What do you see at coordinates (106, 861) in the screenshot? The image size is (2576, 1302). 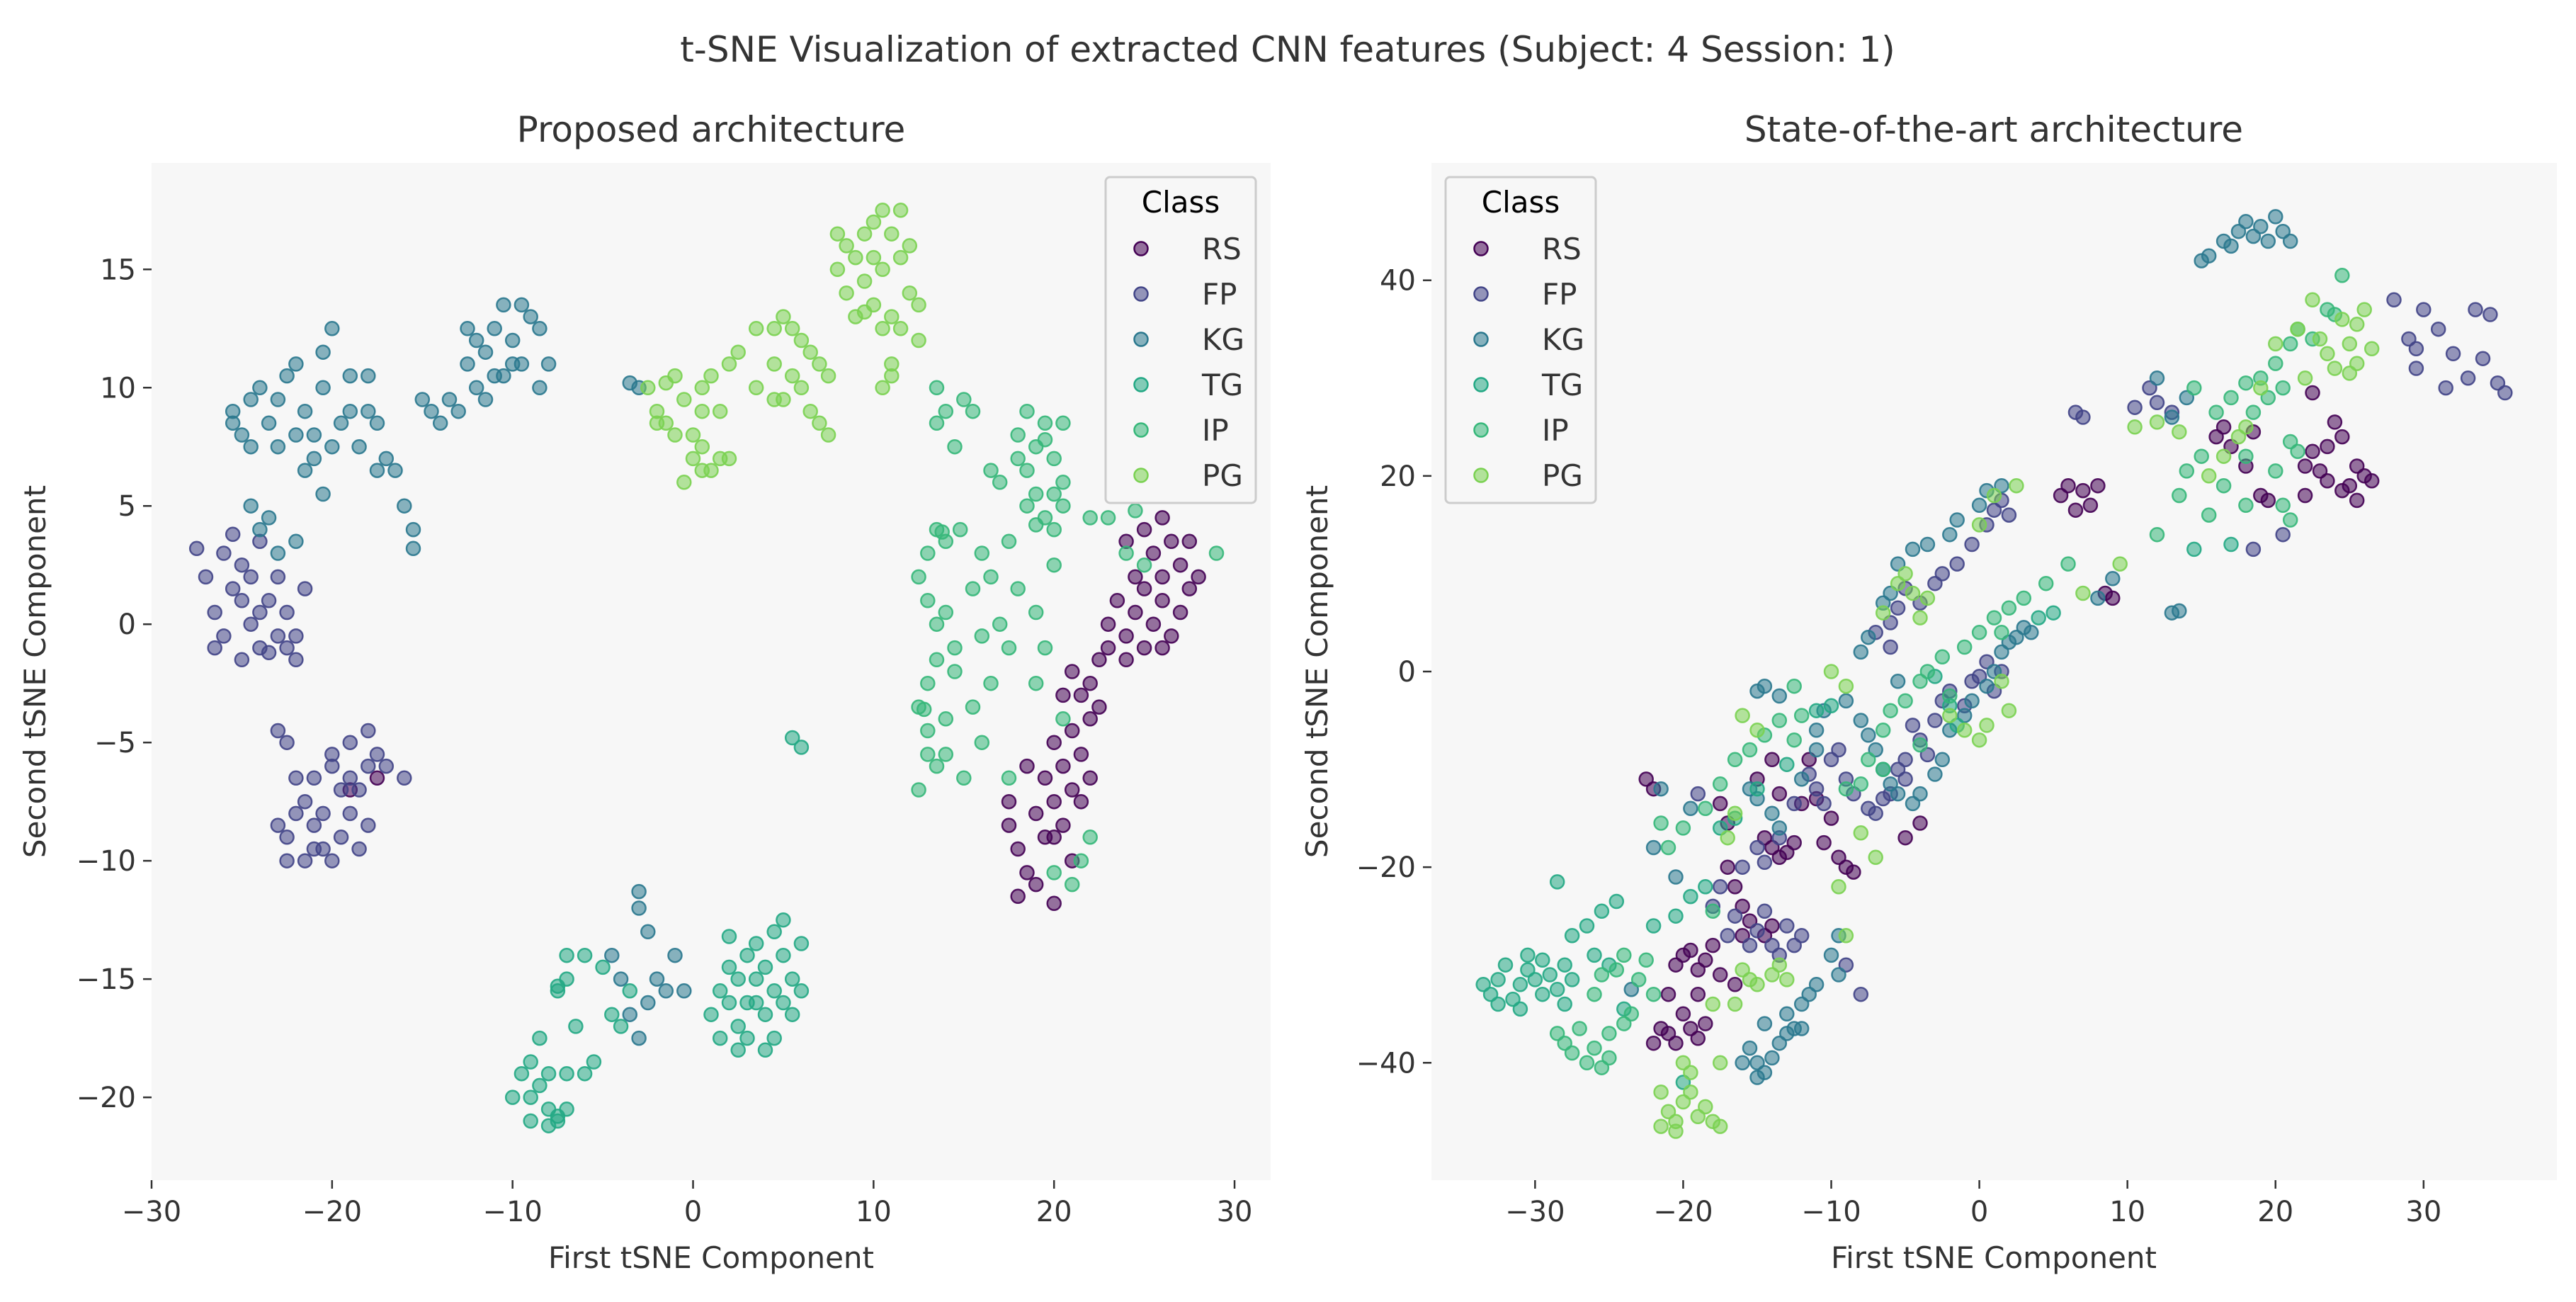 I see `y-tick-label: −10` at bounding box center [106, 861].